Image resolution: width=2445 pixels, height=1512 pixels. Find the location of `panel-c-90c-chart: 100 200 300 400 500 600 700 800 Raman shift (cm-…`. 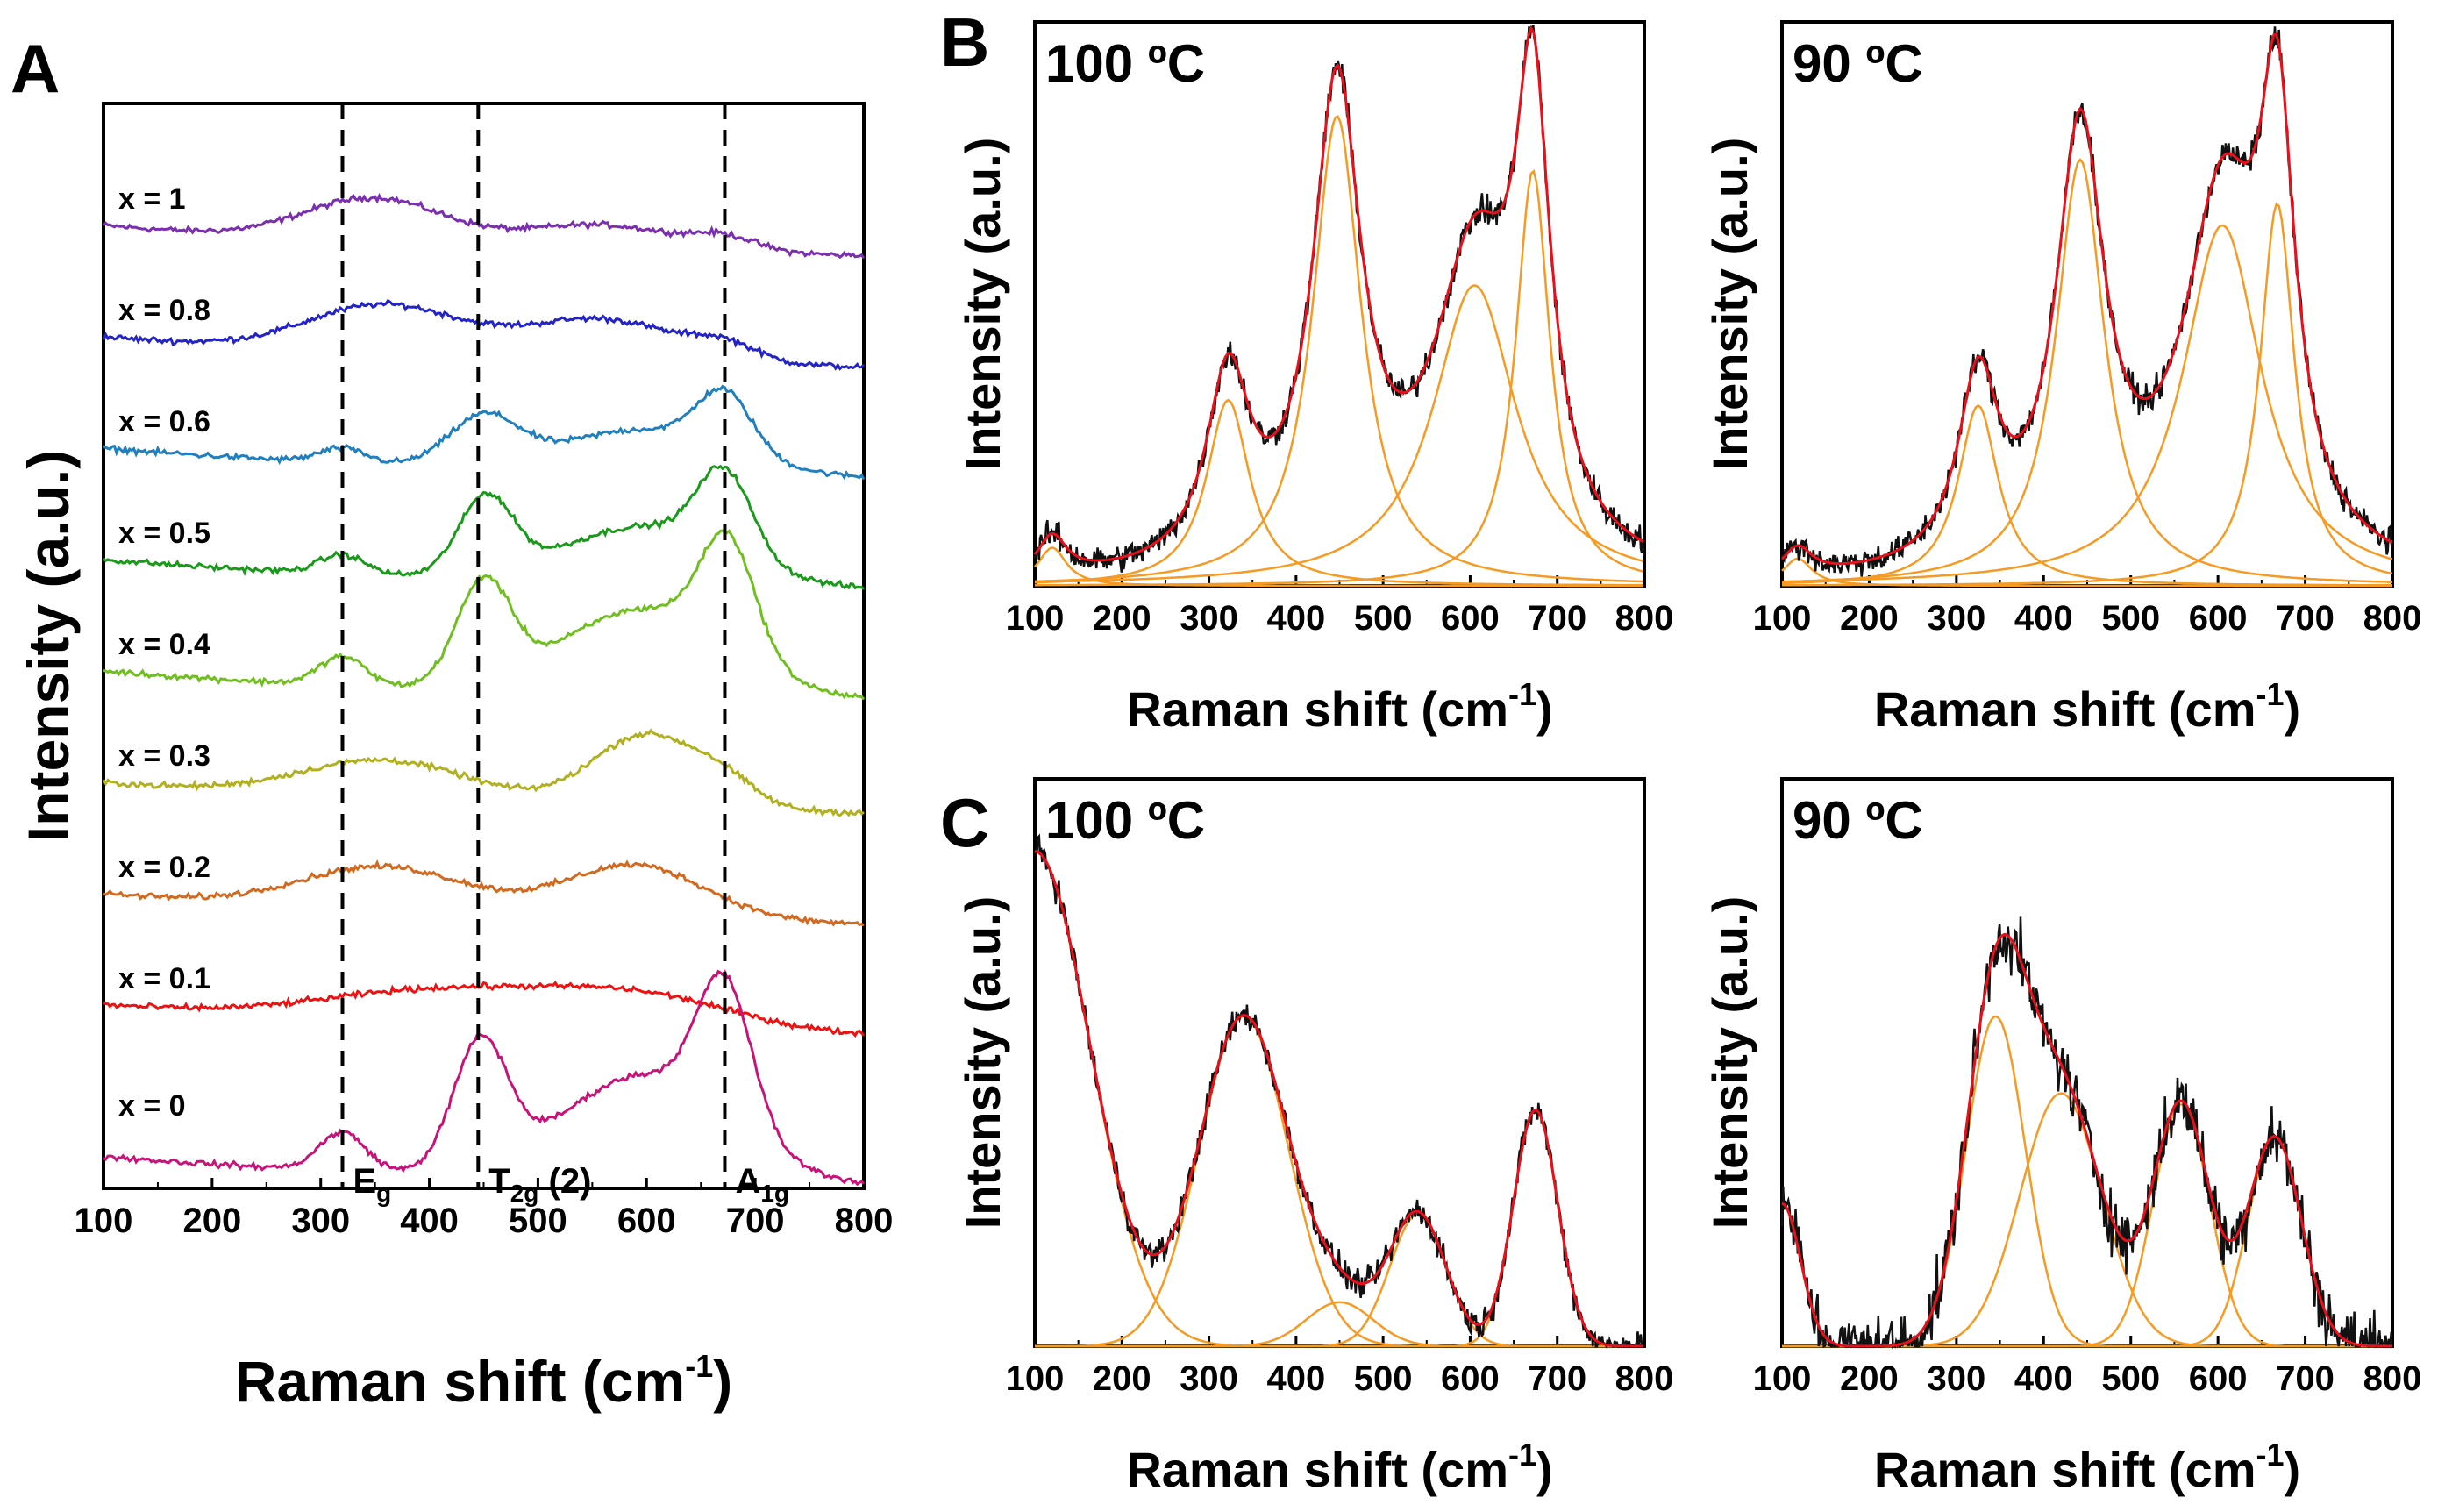

panel-c-90c-chart: 100 200 300 400 500 600 700 800 Raman shift (cm-… is located at coordinates (2062, 1137).